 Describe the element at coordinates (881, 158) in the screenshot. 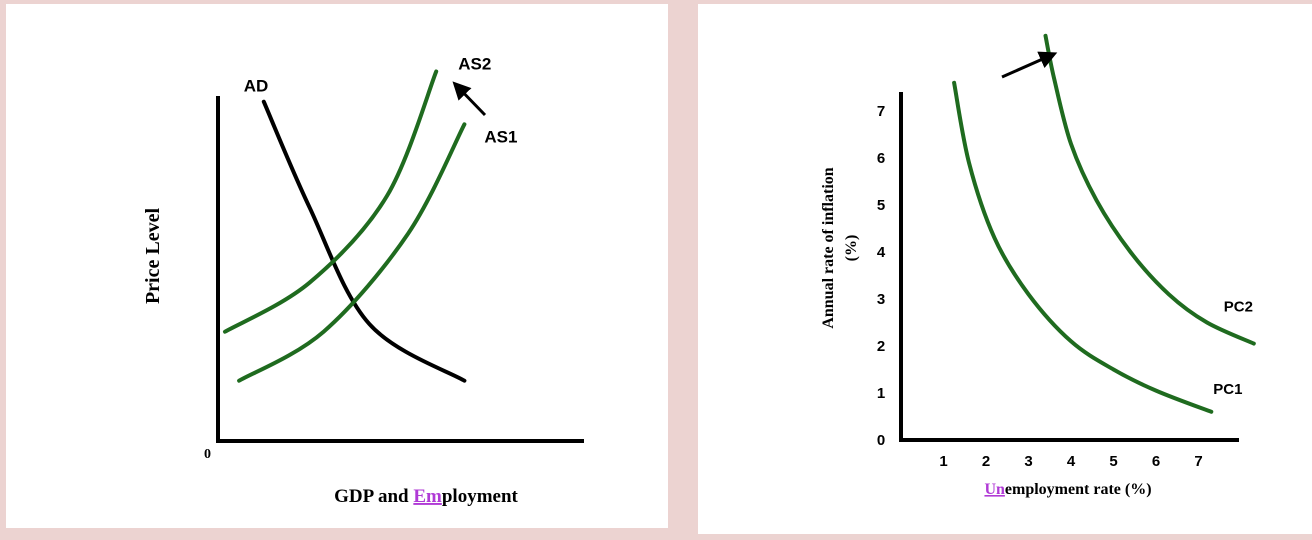

I see `y-tick-label: 6` at that location.